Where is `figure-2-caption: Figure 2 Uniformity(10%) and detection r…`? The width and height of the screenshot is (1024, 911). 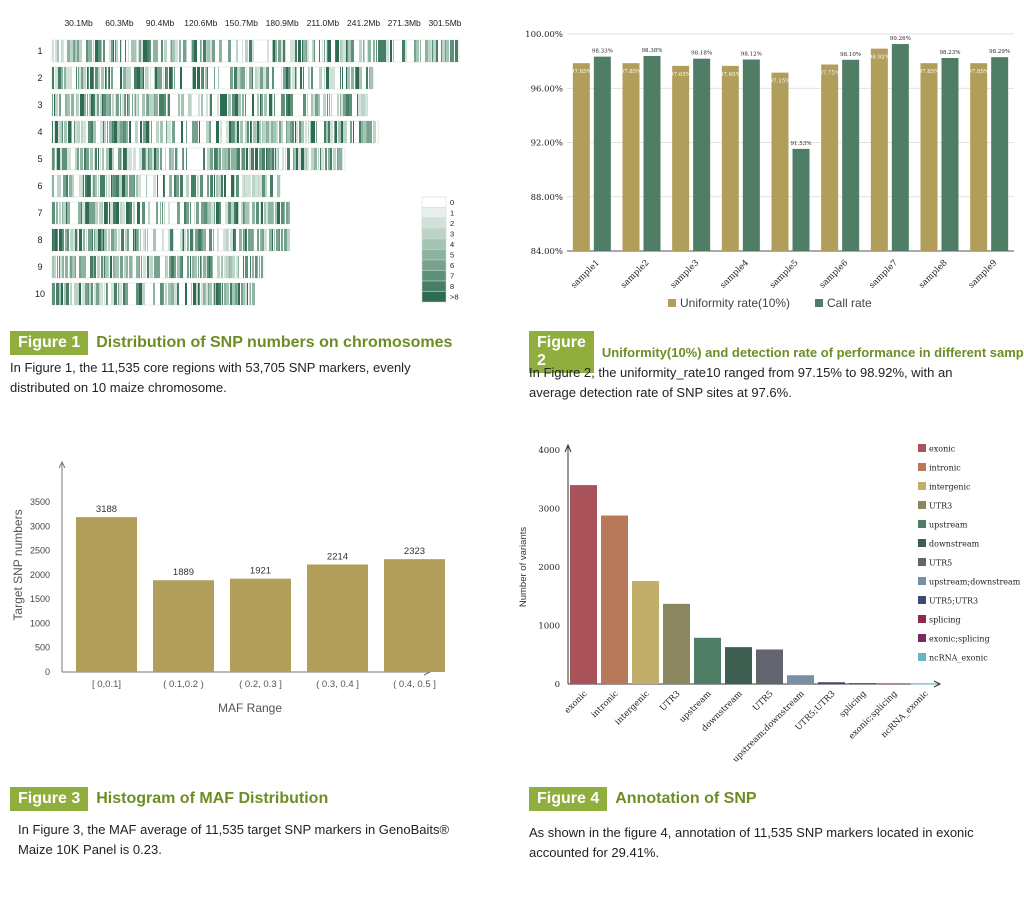 figure-2-caption: Figure 2 Uniformity(10%) and detection r… is located at coordinates (776, 352).